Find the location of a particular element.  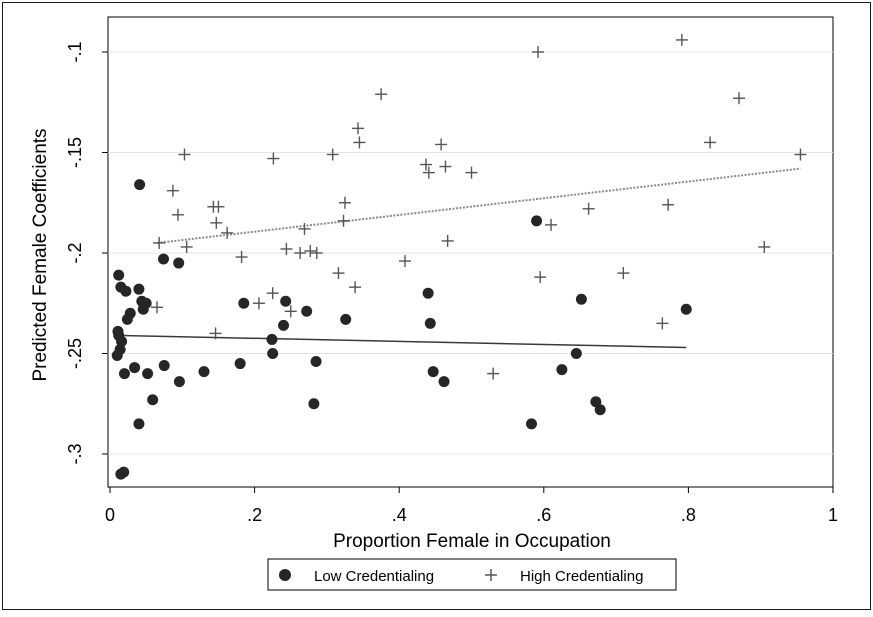

legend-marker-high-credentialing is located at coordinates (491, 575).